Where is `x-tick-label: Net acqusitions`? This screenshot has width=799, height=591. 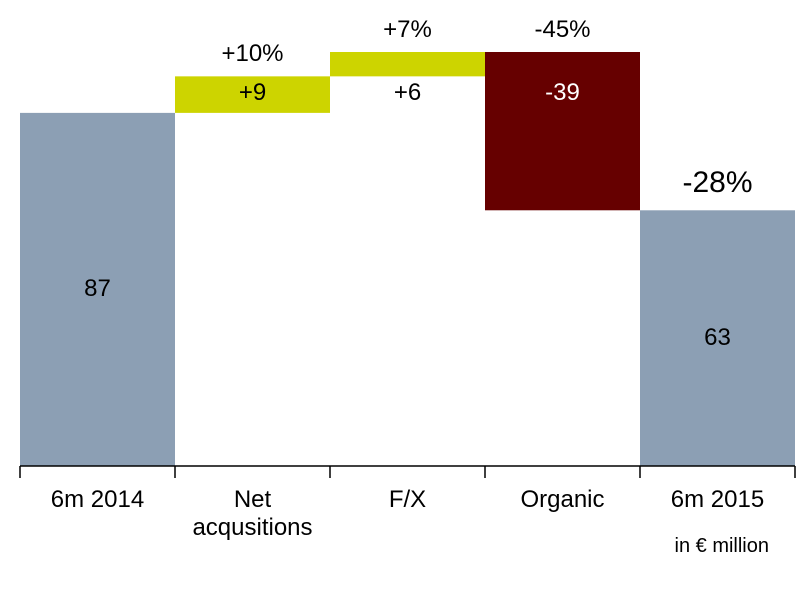
x-tick-label: Net acqusitions is located at coordinates (252, 513).